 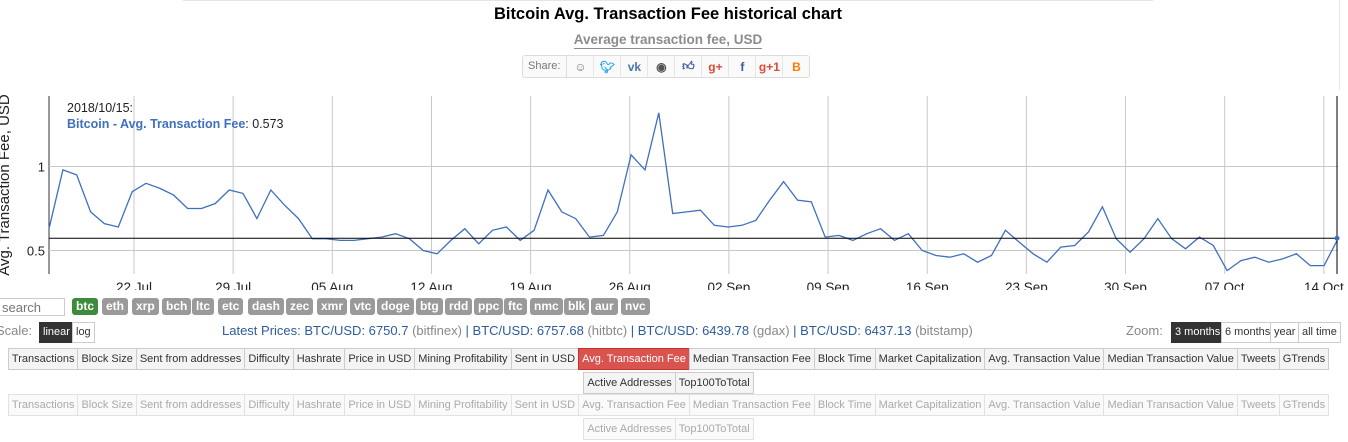 I want to click on price-bitstamp: BTC/USD: 6437.13, so click(x=856, y=330).